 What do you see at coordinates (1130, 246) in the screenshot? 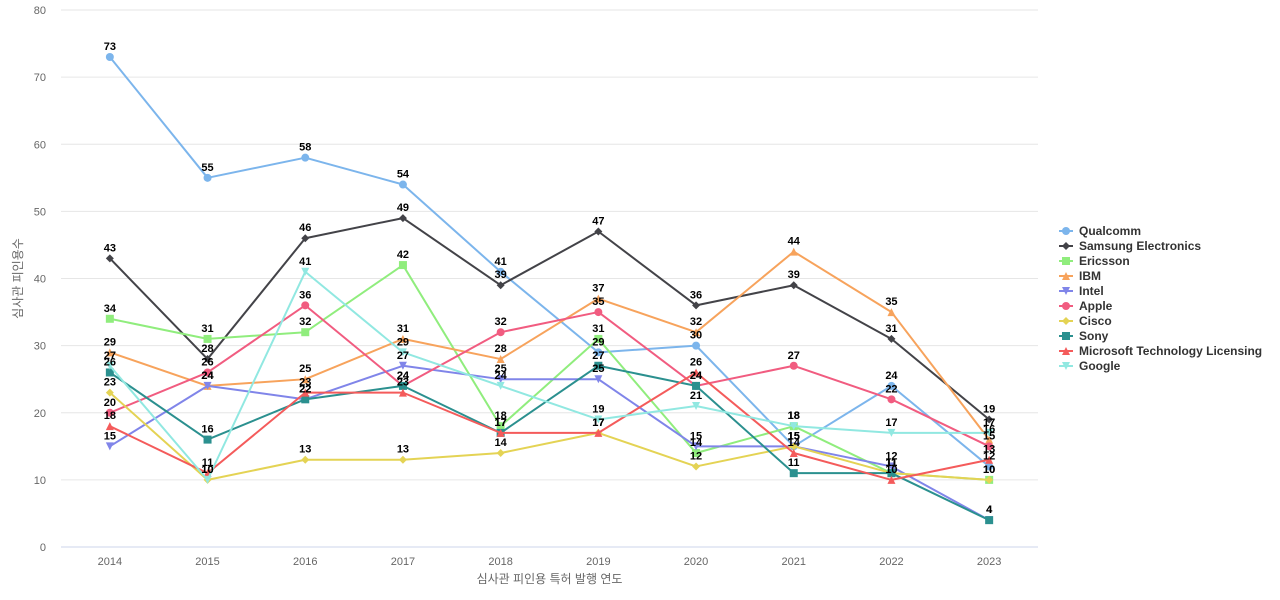
I see `legend-item: Samsung Electronics` at bounding box center [1130, 246].